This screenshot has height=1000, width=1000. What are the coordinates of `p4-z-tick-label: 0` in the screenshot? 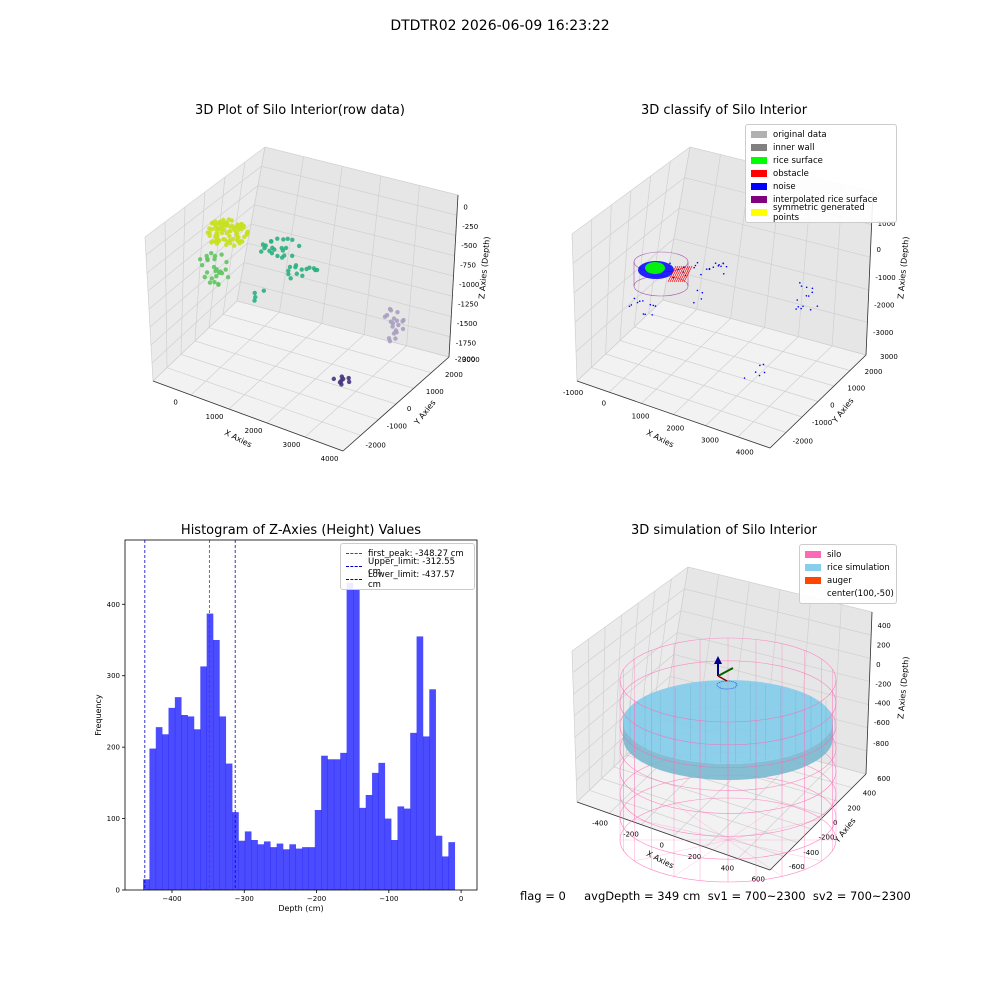 It's located at (878, 665).